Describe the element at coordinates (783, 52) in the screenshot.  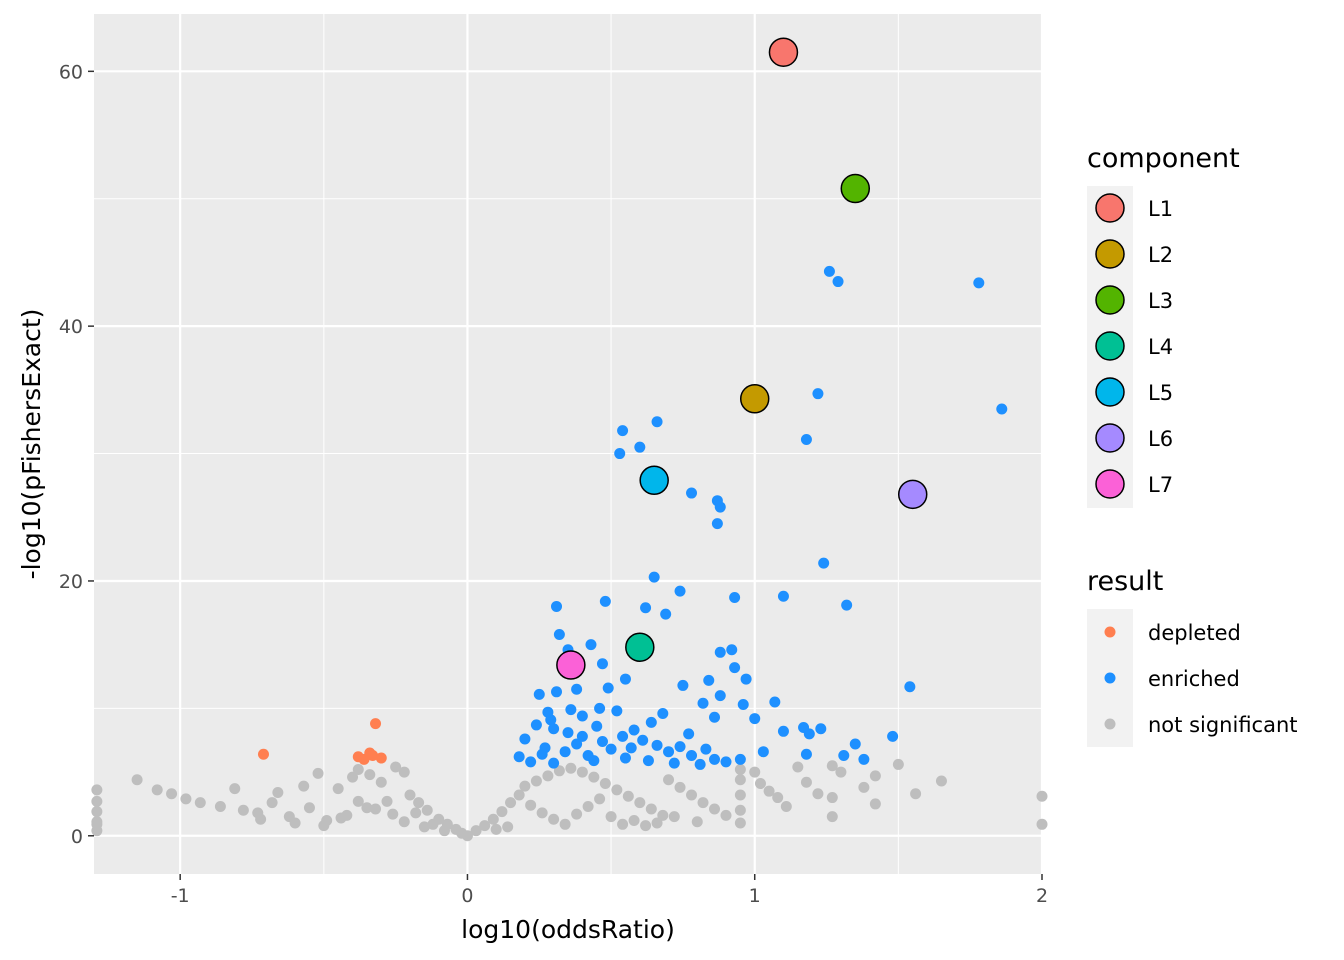
I see `component-point-l1` at that location.